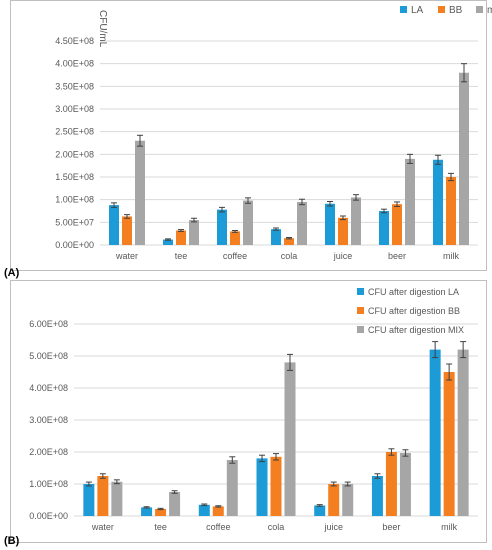 The image size is (492, 550). I want to click on bar-mix-tee, so click(194, 232).